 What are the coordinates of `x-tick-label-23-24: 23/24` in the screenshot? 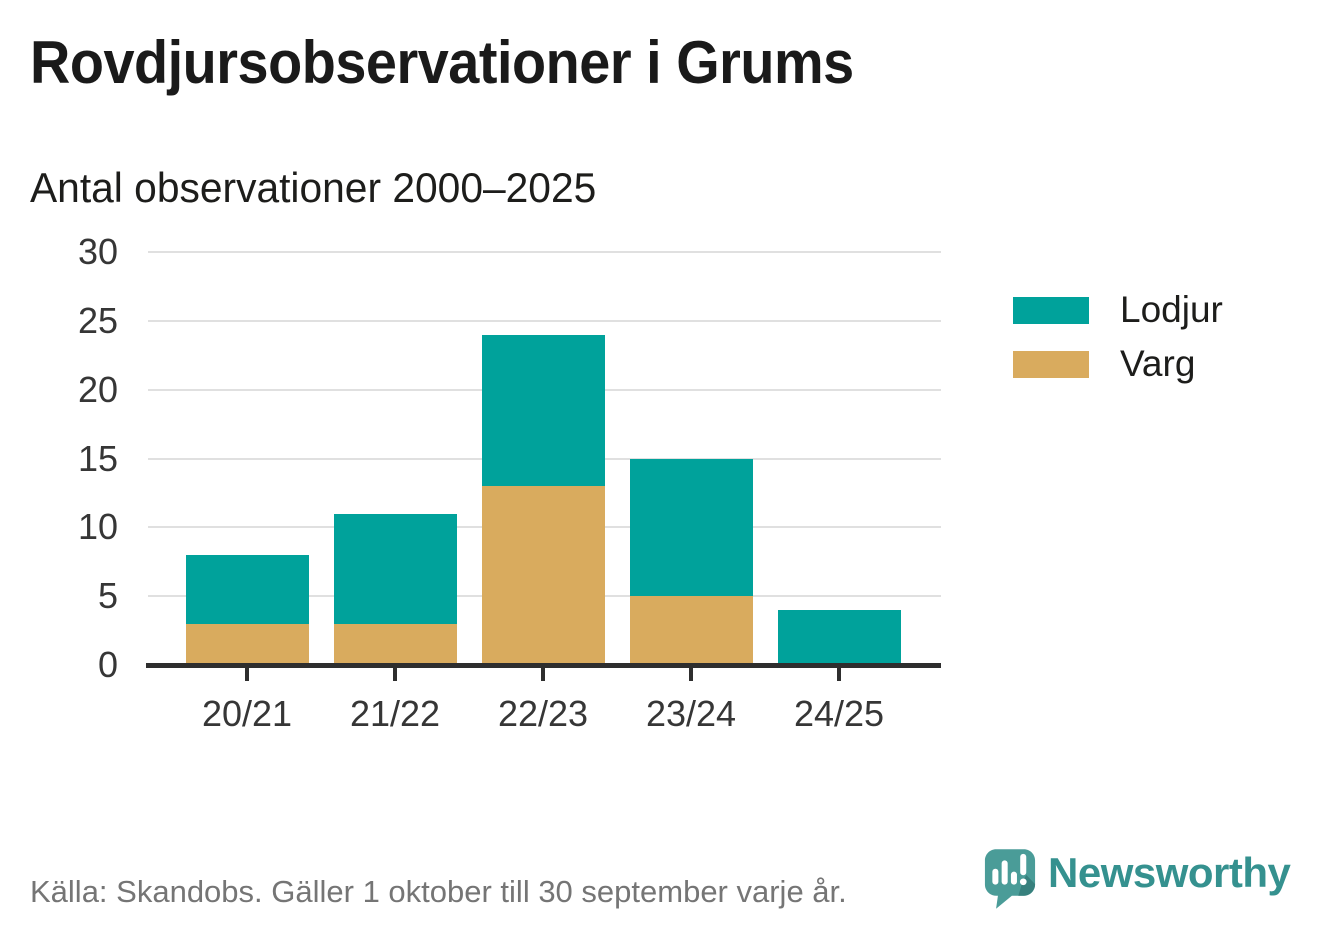 It's located at (691, 713).